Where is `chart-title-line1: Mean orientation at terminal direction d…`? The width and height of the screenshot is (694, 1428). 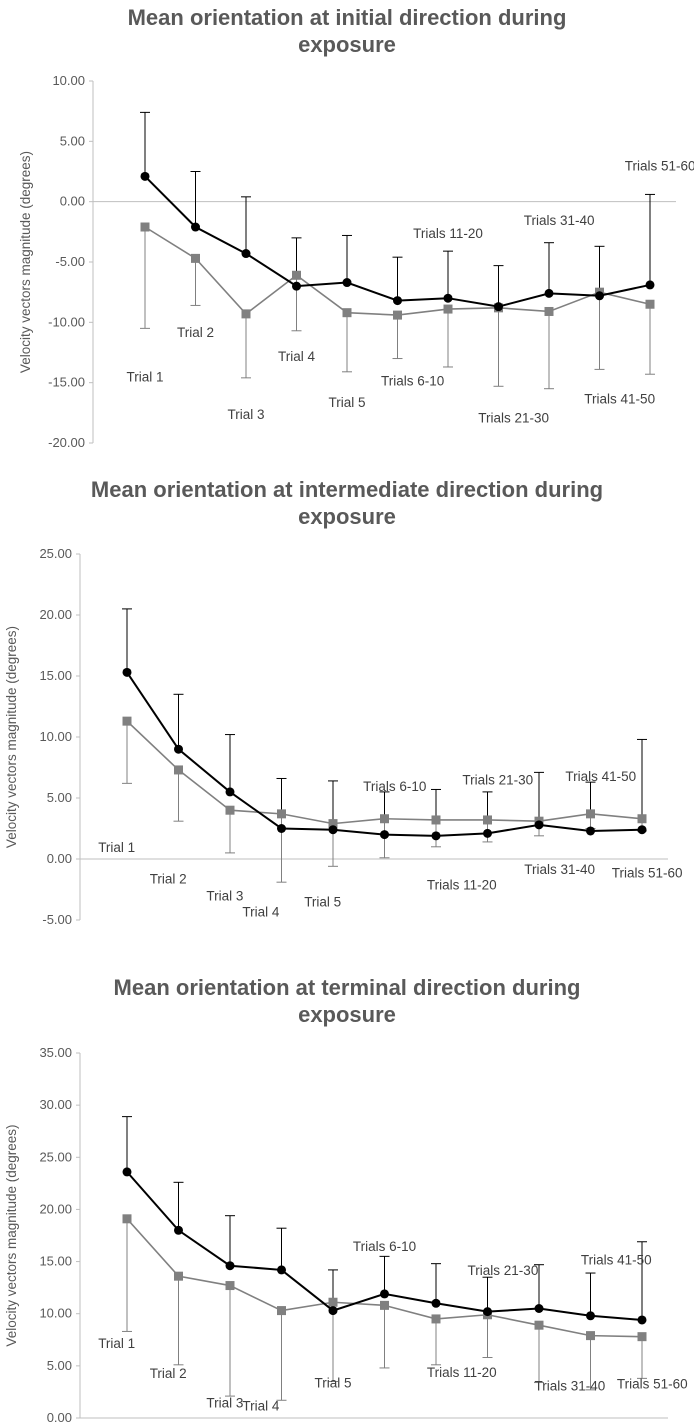 chart-title-line1: Mean orientation at terminal direction d… is located at coordinates (347, 987).